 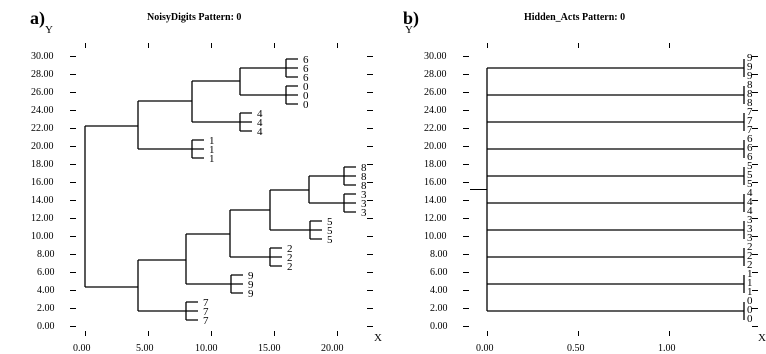 I want to click on panel-a-y-axis-label: Y, so click(x=49, y=30).